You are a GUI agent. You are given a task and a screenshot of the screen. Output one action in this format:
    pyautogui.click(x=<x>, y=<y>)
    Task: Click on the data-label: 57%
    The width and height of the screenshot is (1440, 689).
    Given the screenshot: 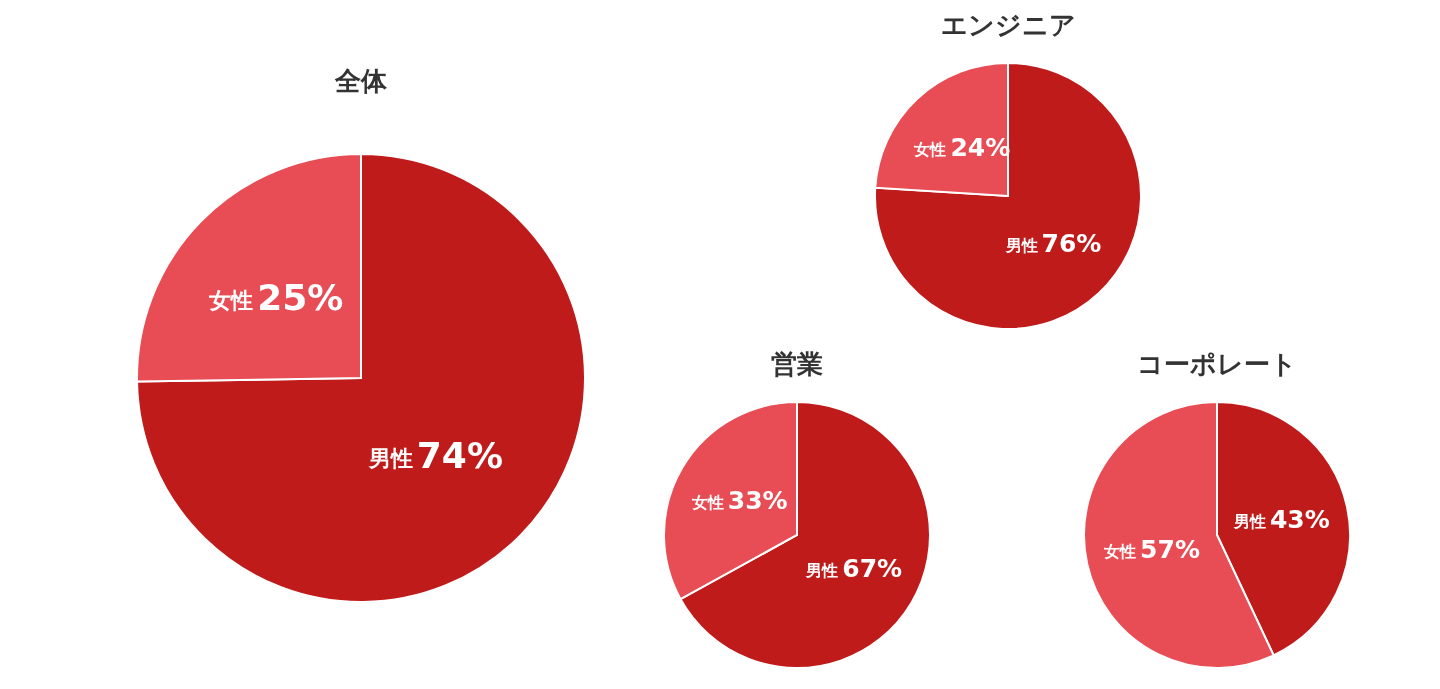 What is the action you would take?
    pyautogui.click(x=1170, y=549)
    